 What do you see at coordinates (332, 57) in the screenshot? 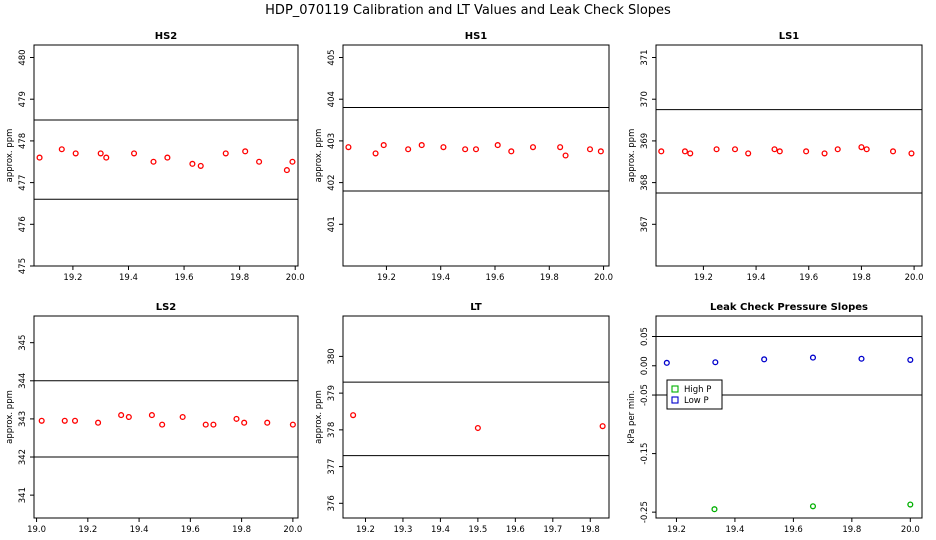
I see `y-tick-label: 405` at bounding box center [332, 57].